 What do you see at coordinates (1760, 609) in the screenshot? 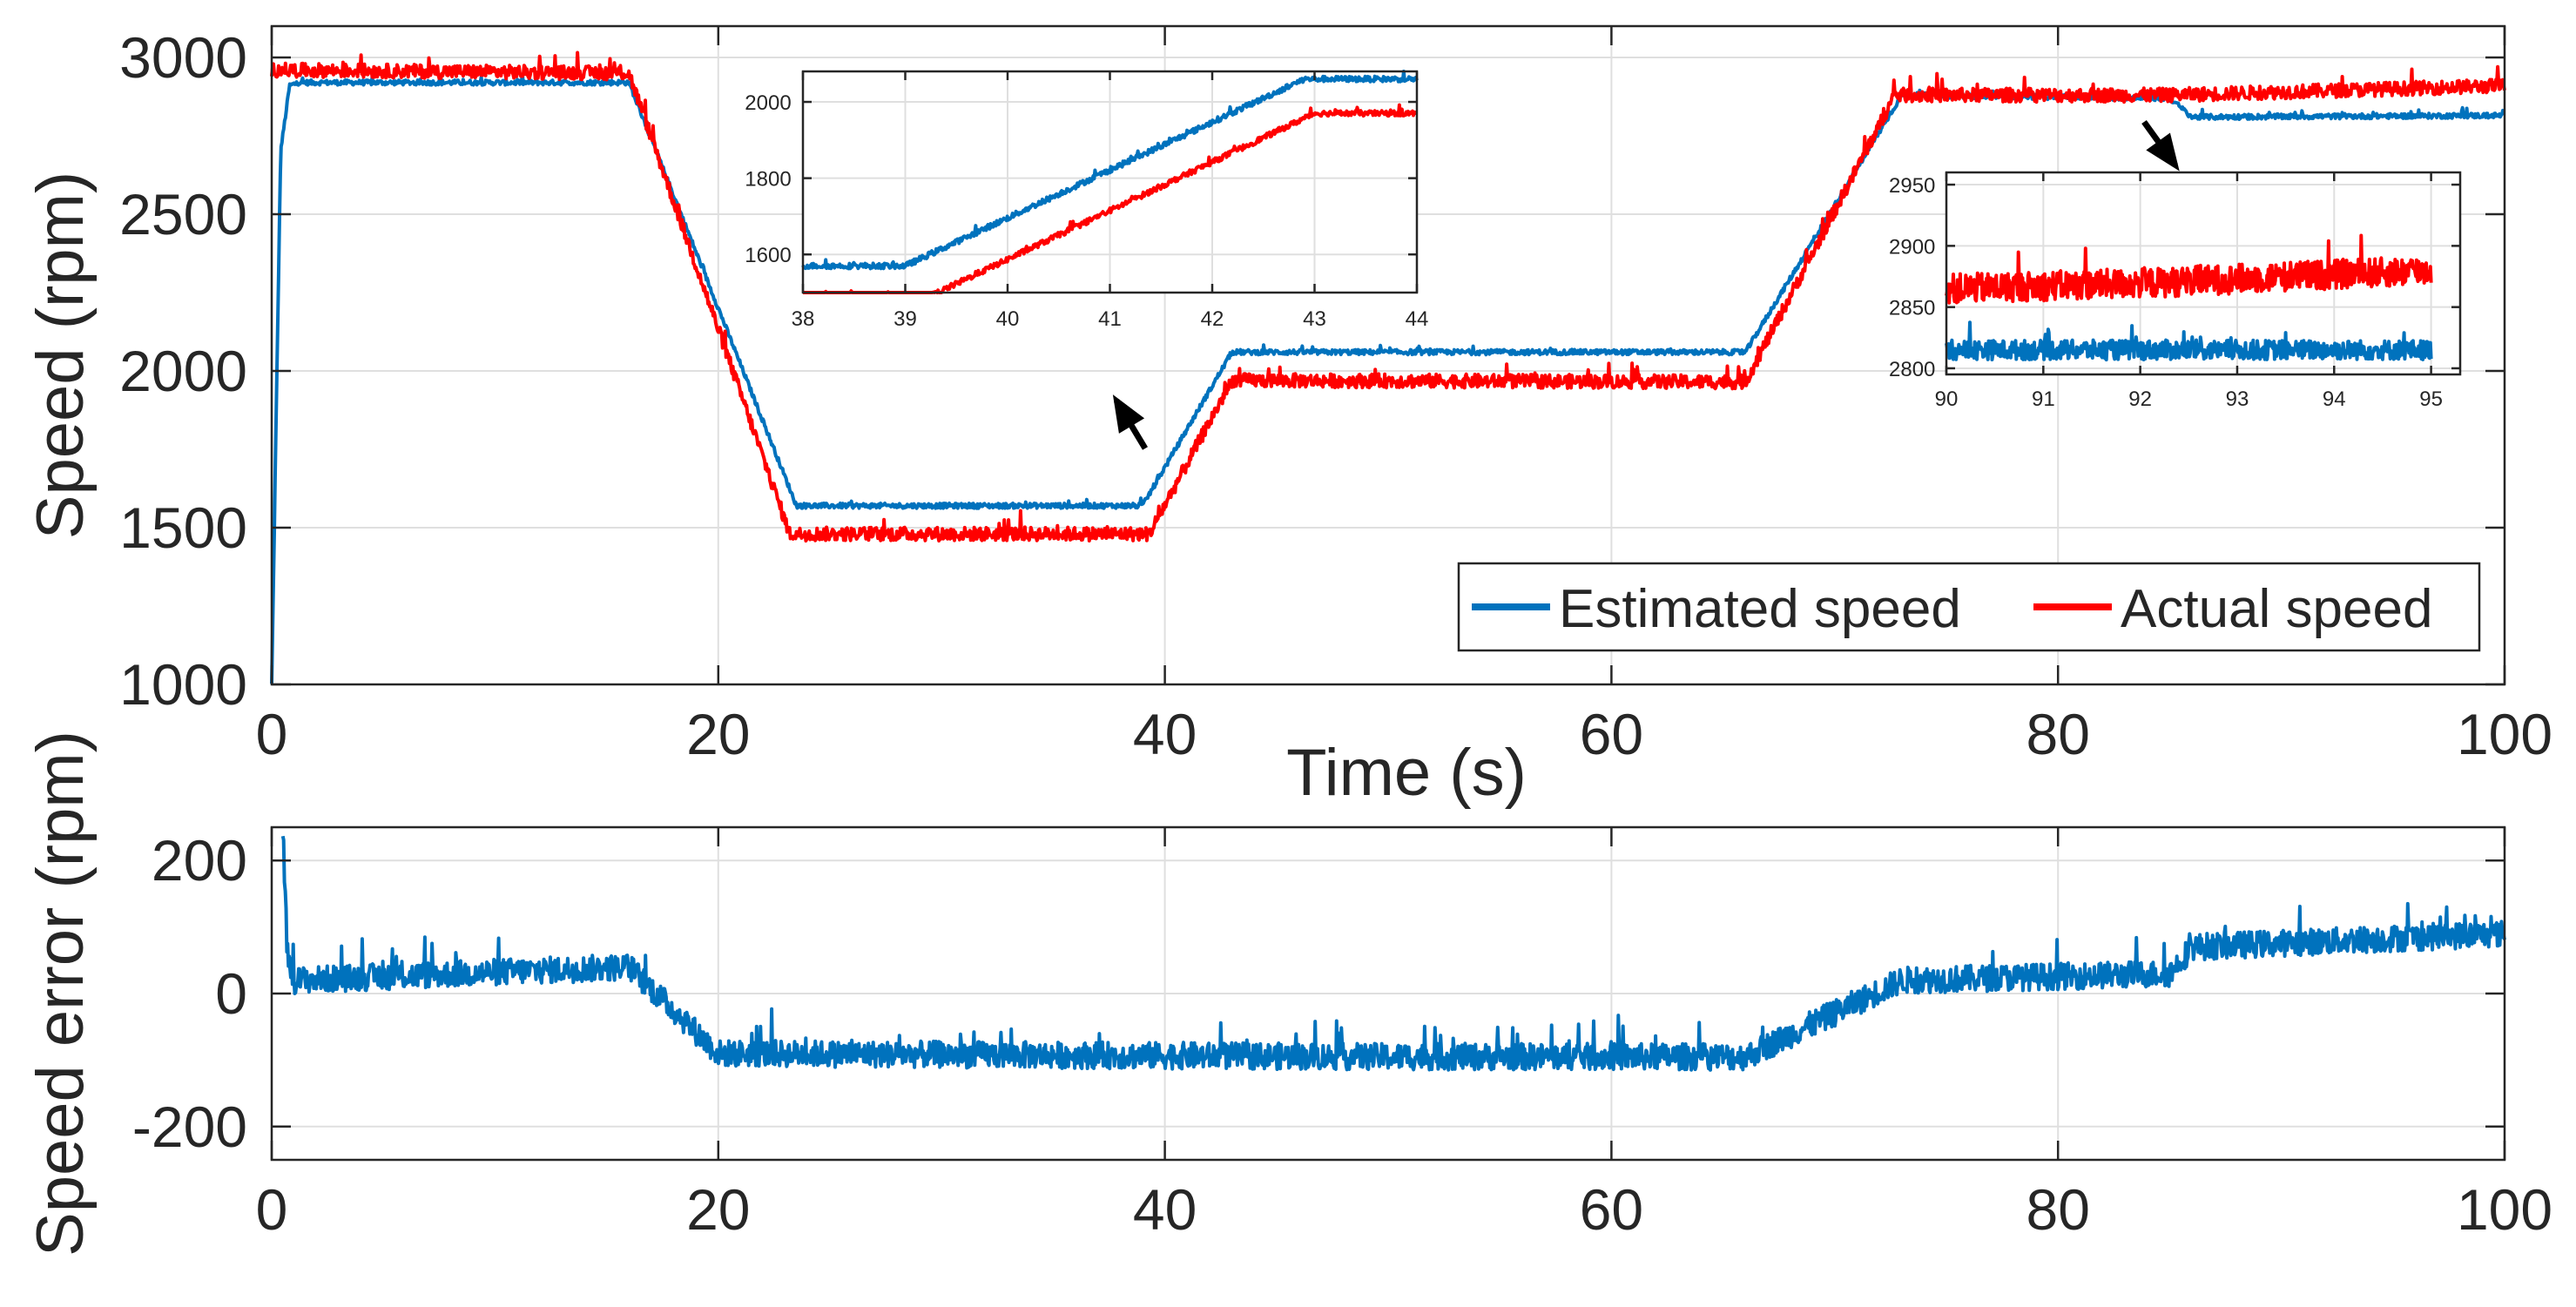
I see `legend-label-estimated: Estimated speed` at bounding box center [1760, 609].